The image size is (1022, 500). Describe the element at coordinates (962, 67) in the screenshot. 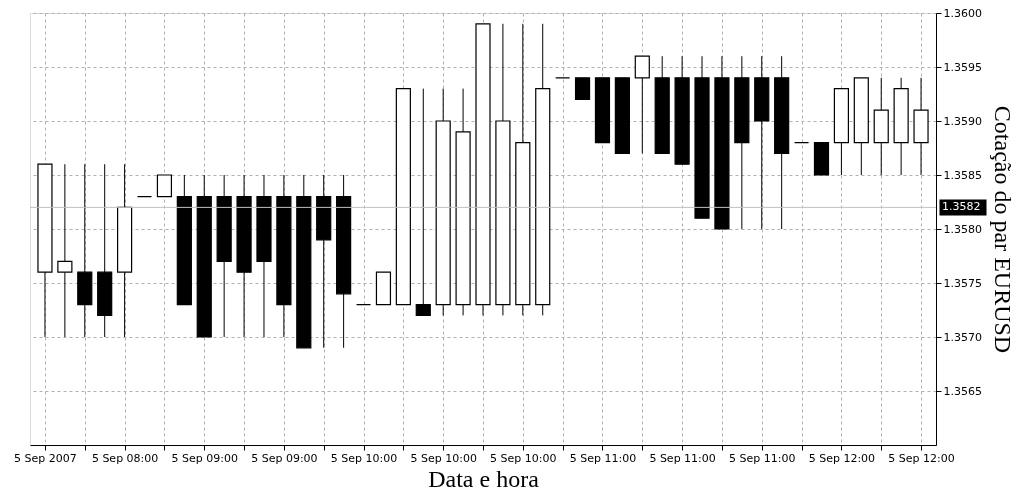

I see `y-tick-label: 1.3595` at that location.